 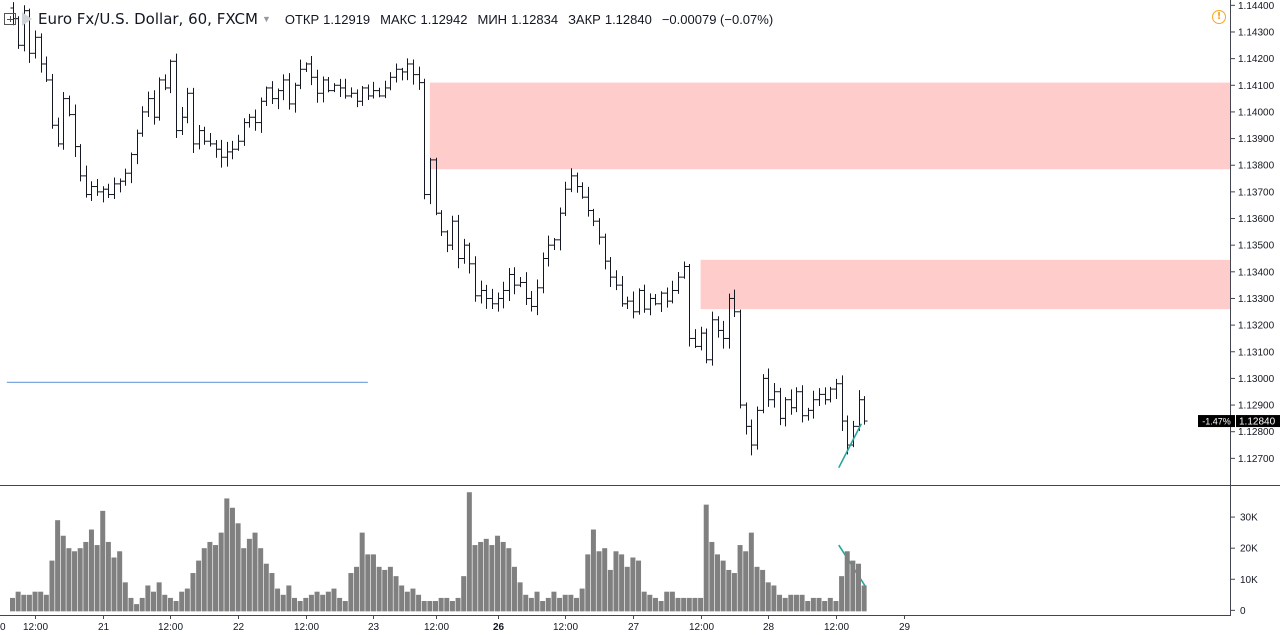 I want to click on chevron-down-icon: ▼, so click(x=266, y=19).